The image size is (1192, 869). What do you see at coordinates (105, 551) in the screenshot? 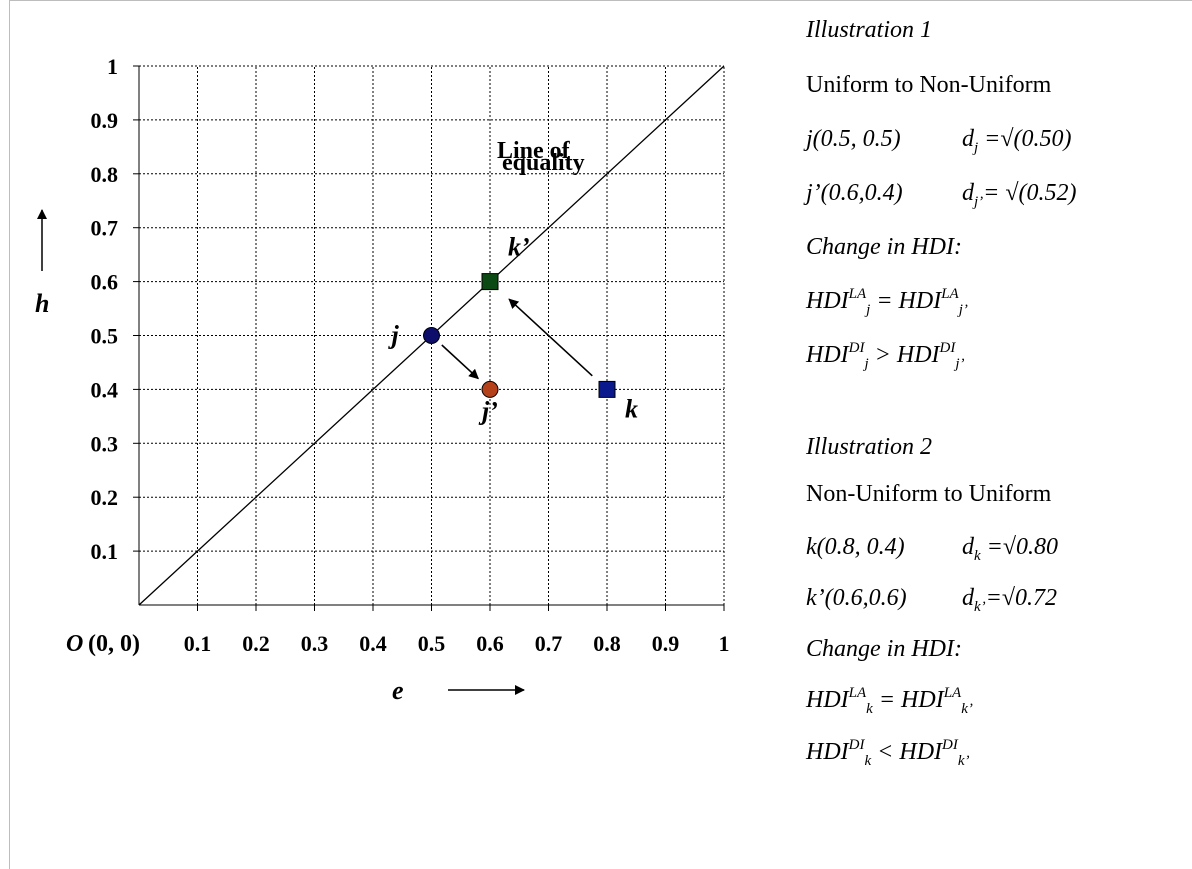
I see `y-tick-label: 0.1` at bounding box center [105, 551].